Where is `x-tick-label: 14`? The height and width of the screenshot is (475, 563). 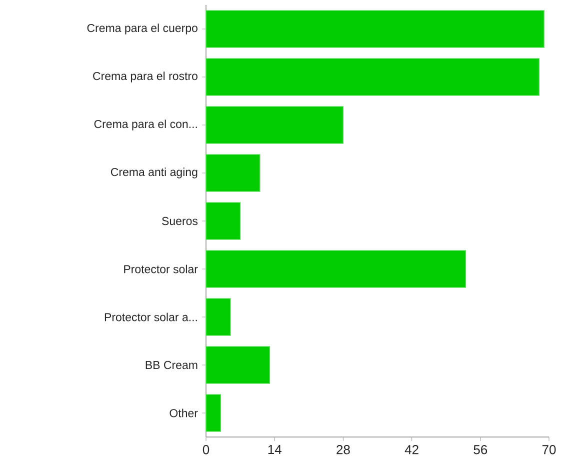
x-tick-label: 14 is located at coordinates (275, 449).